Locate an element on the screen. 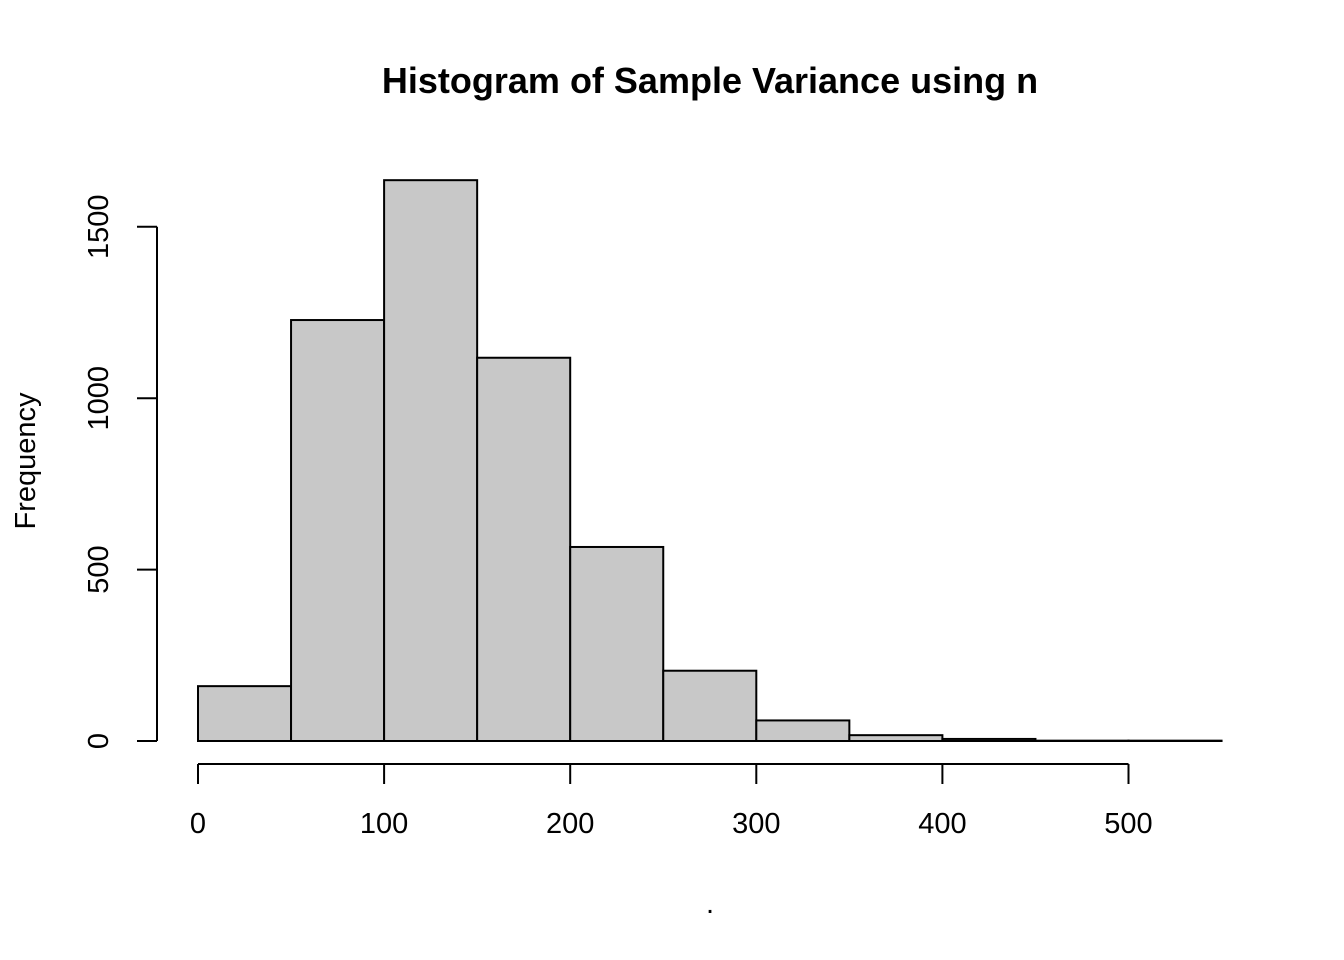  x-tick-label: 200 is located at coordinates (570, 824).